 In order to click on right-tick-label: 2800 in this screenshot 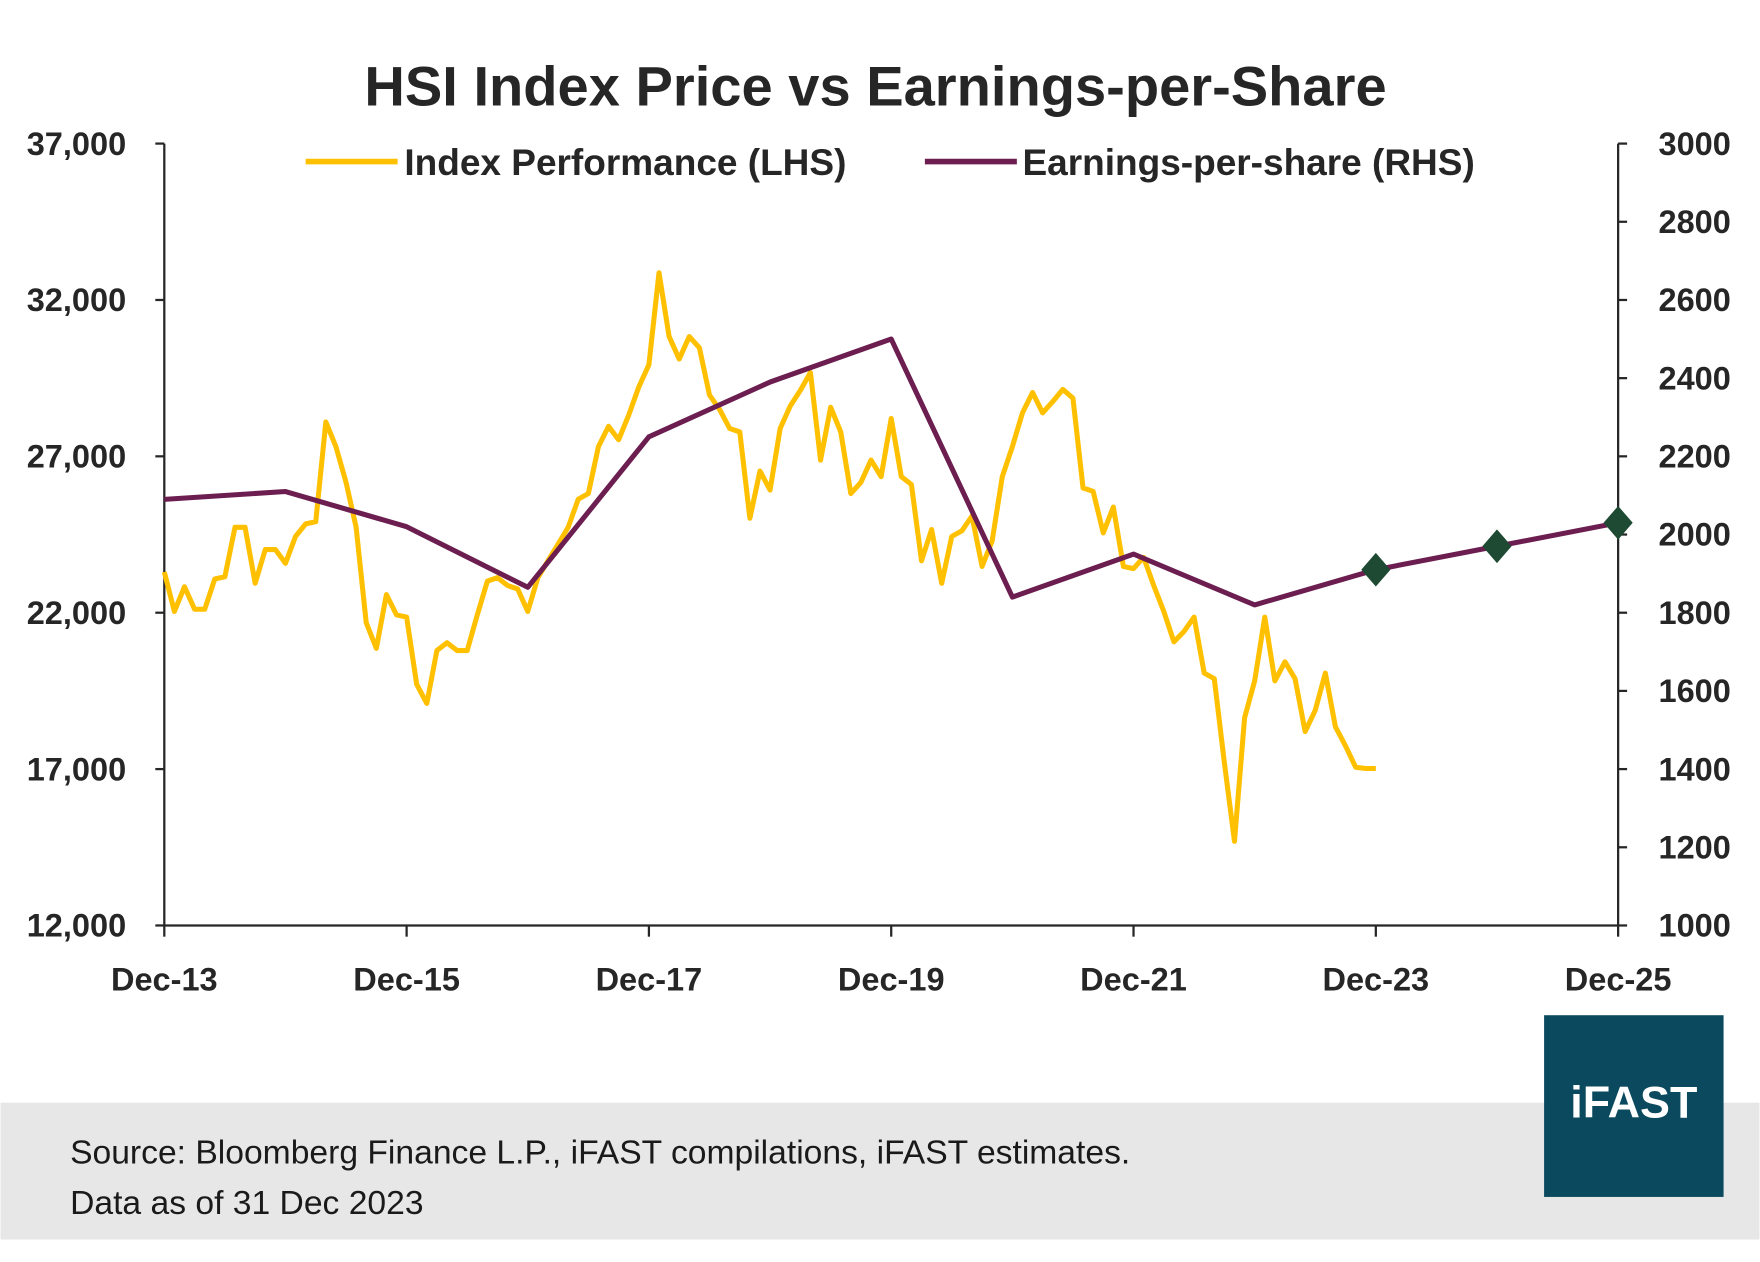, I will do `click(1695, 222)`.